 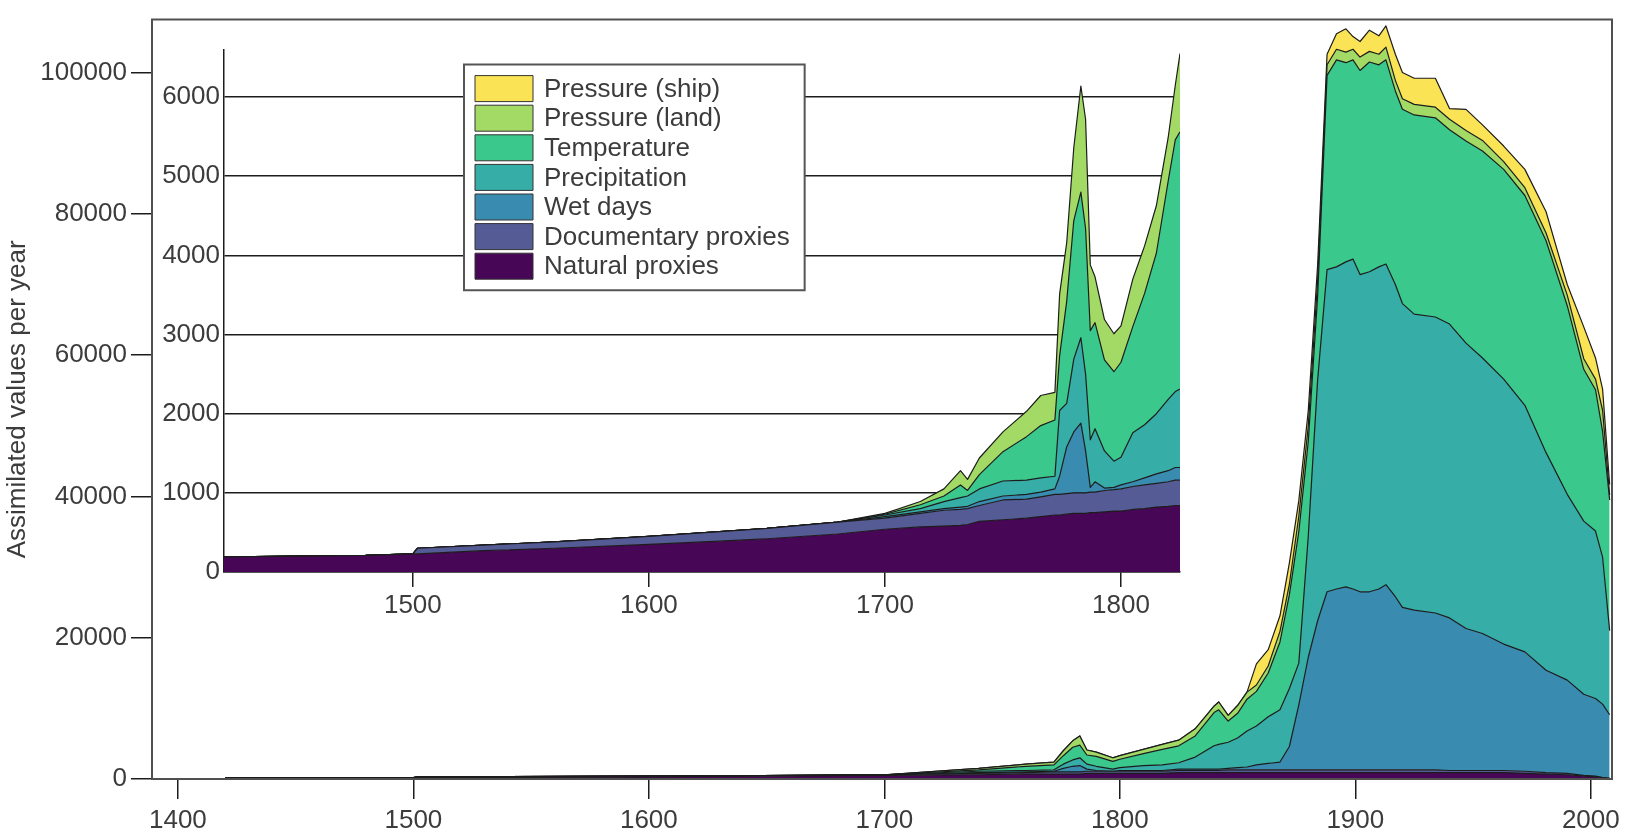 I want to click on legend-label: Wet days, so click(x=598, y=206).